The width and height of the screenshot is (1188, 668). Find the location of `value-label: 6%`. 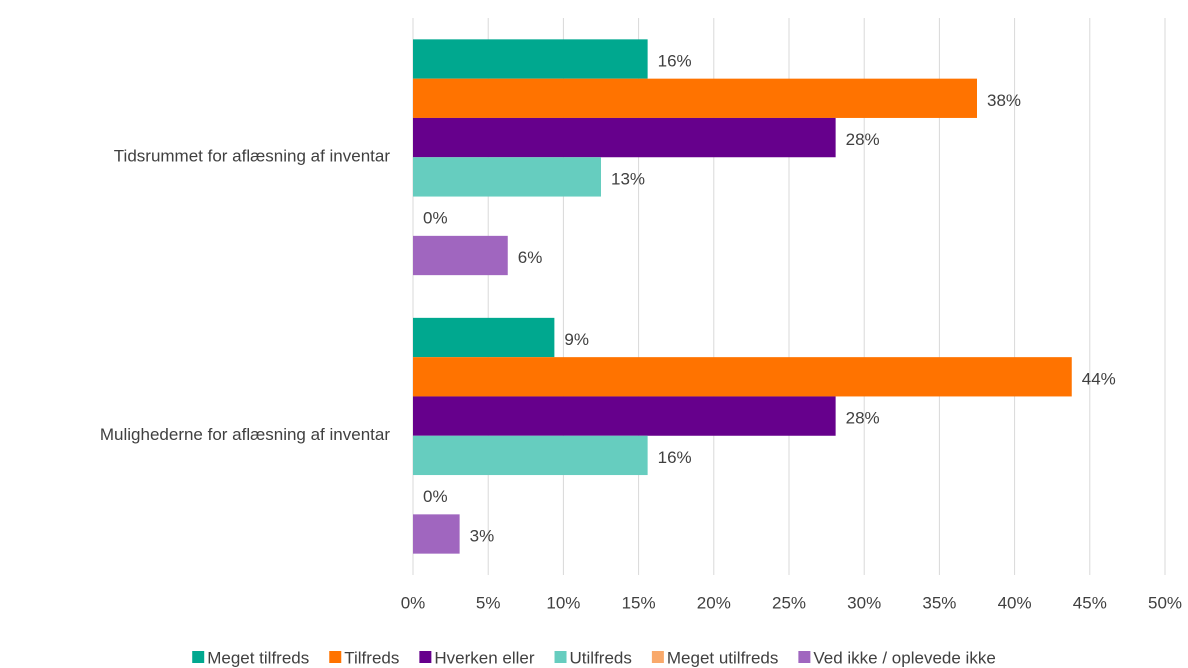

value-label: 6% is located at coordinates (530, 257).